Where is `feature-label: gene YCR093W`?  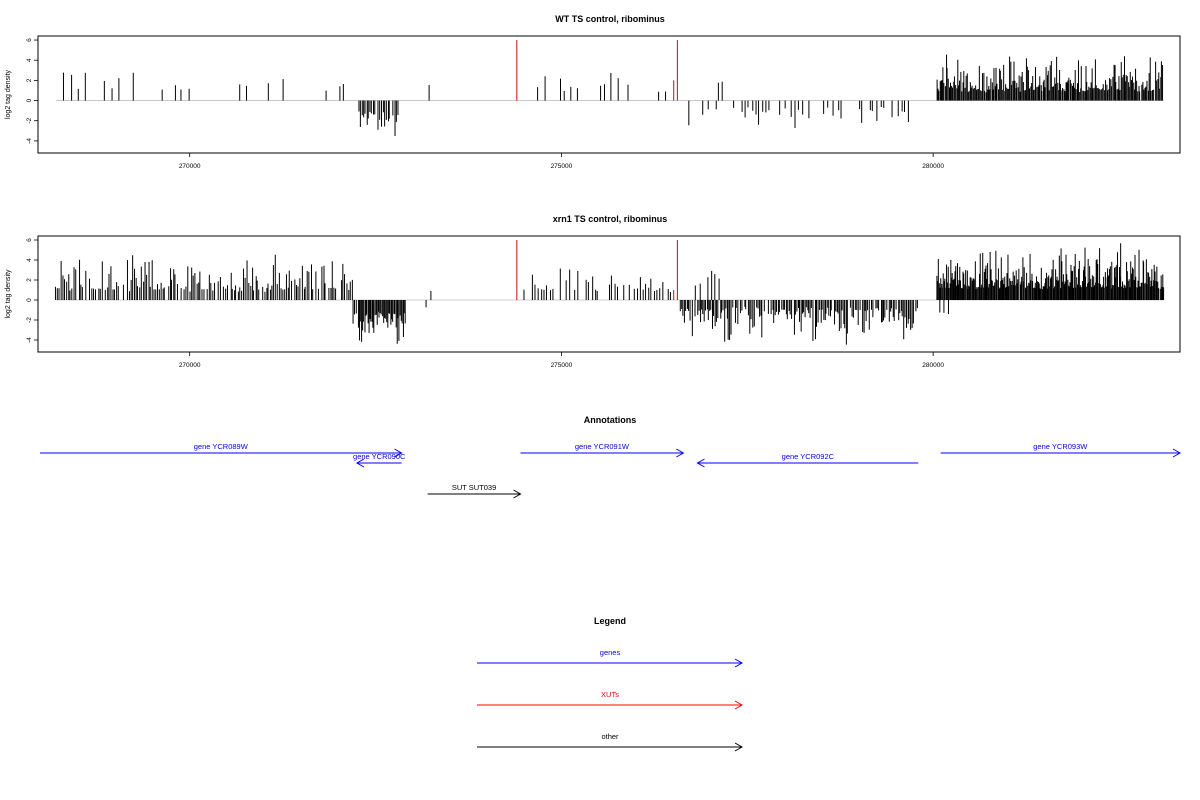
feature-label: gene YCR093W is located at coordinates (1060, 446).